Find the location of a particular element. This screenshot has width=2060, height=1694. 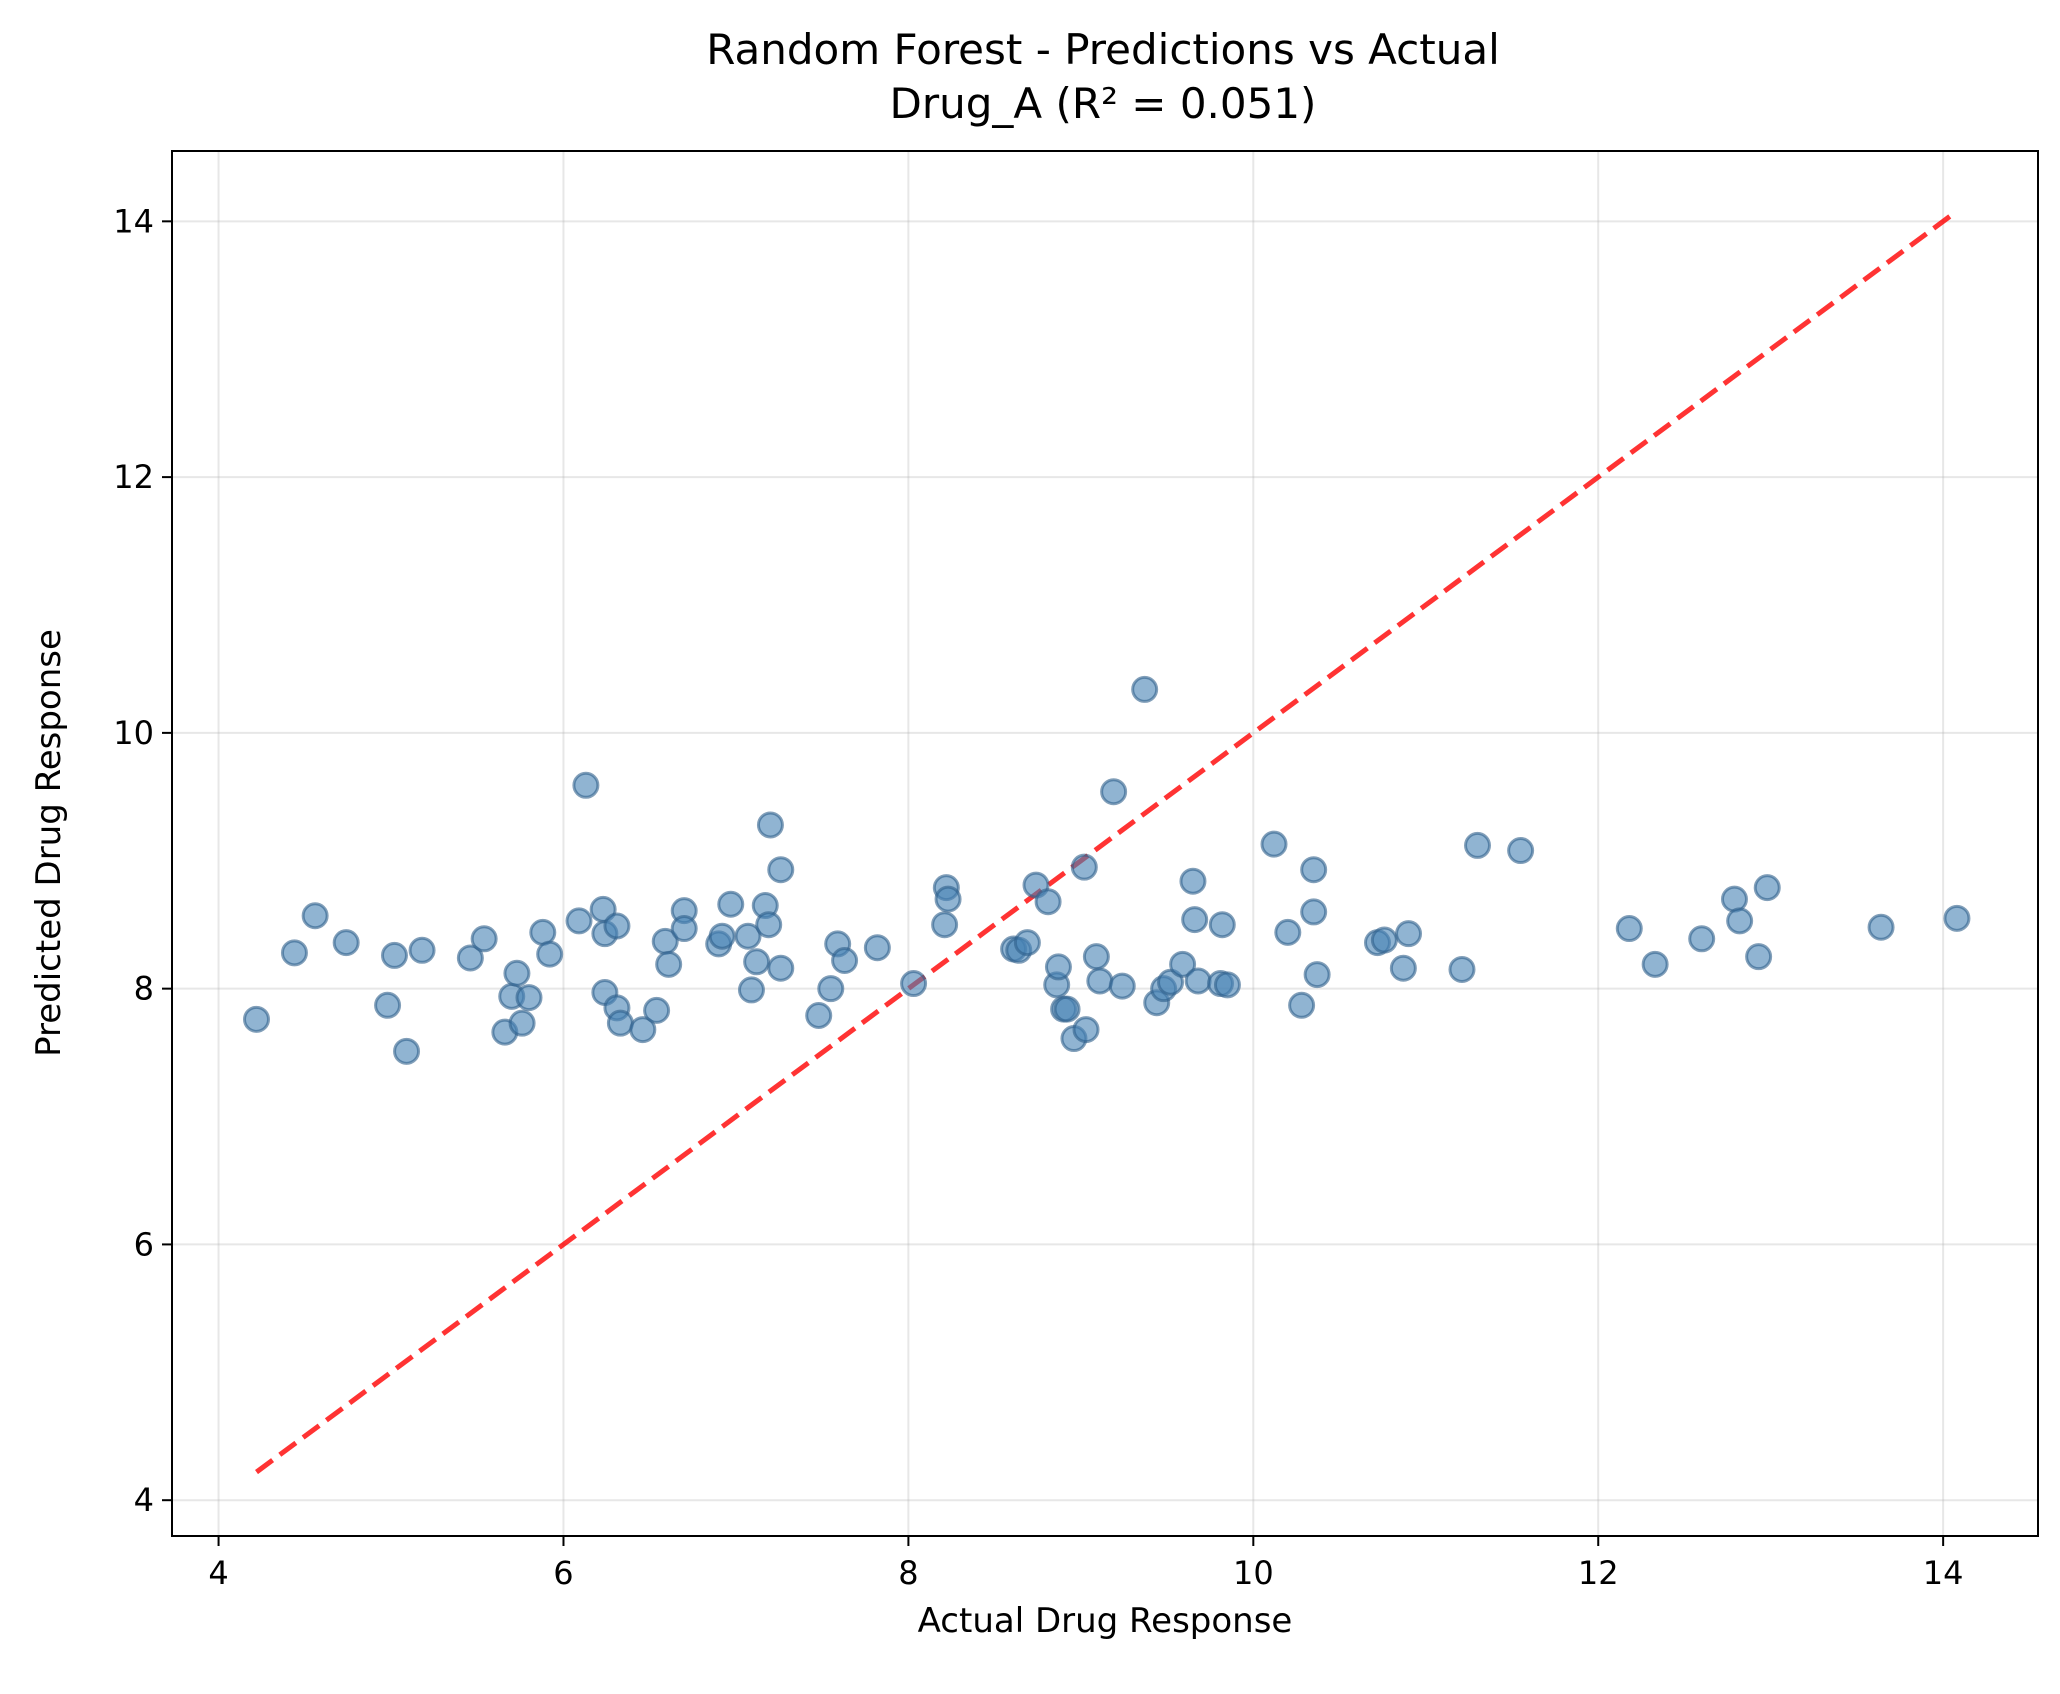

x-tick-label: 6 is located at coordinates (563, 1573).